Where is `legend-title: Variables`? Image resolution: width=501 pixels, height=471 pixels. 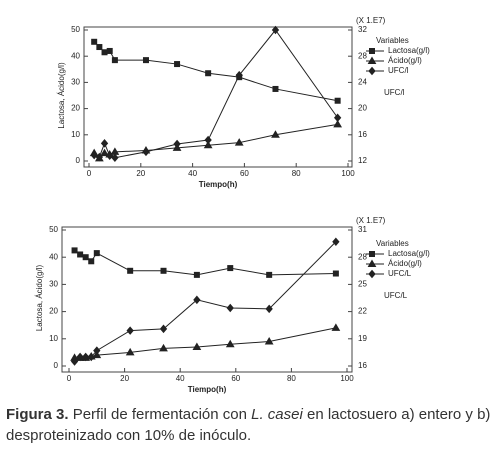 legend-title: Variables is located at coordinates (392, 243).